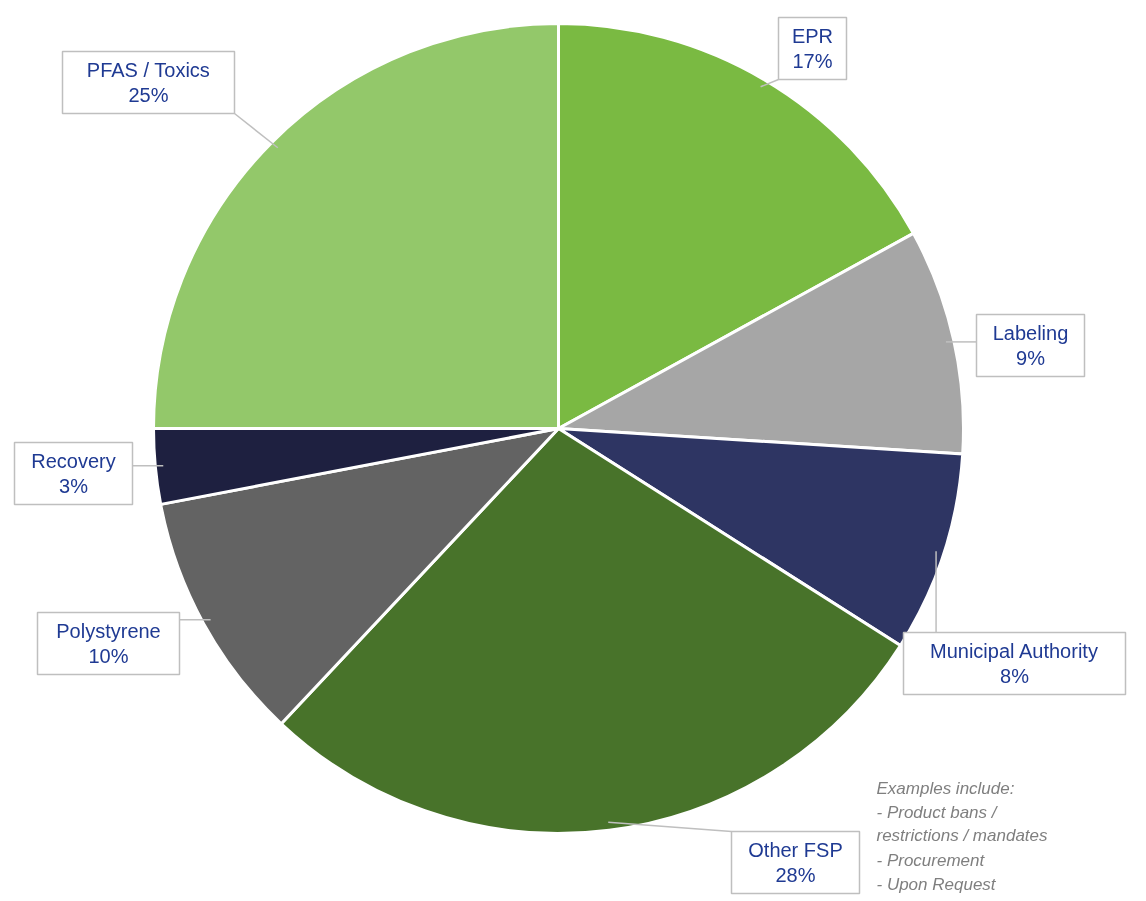  Describe the element at coordinates (148, 95) in the screenshot. I see `data-label: 25%` at that location.